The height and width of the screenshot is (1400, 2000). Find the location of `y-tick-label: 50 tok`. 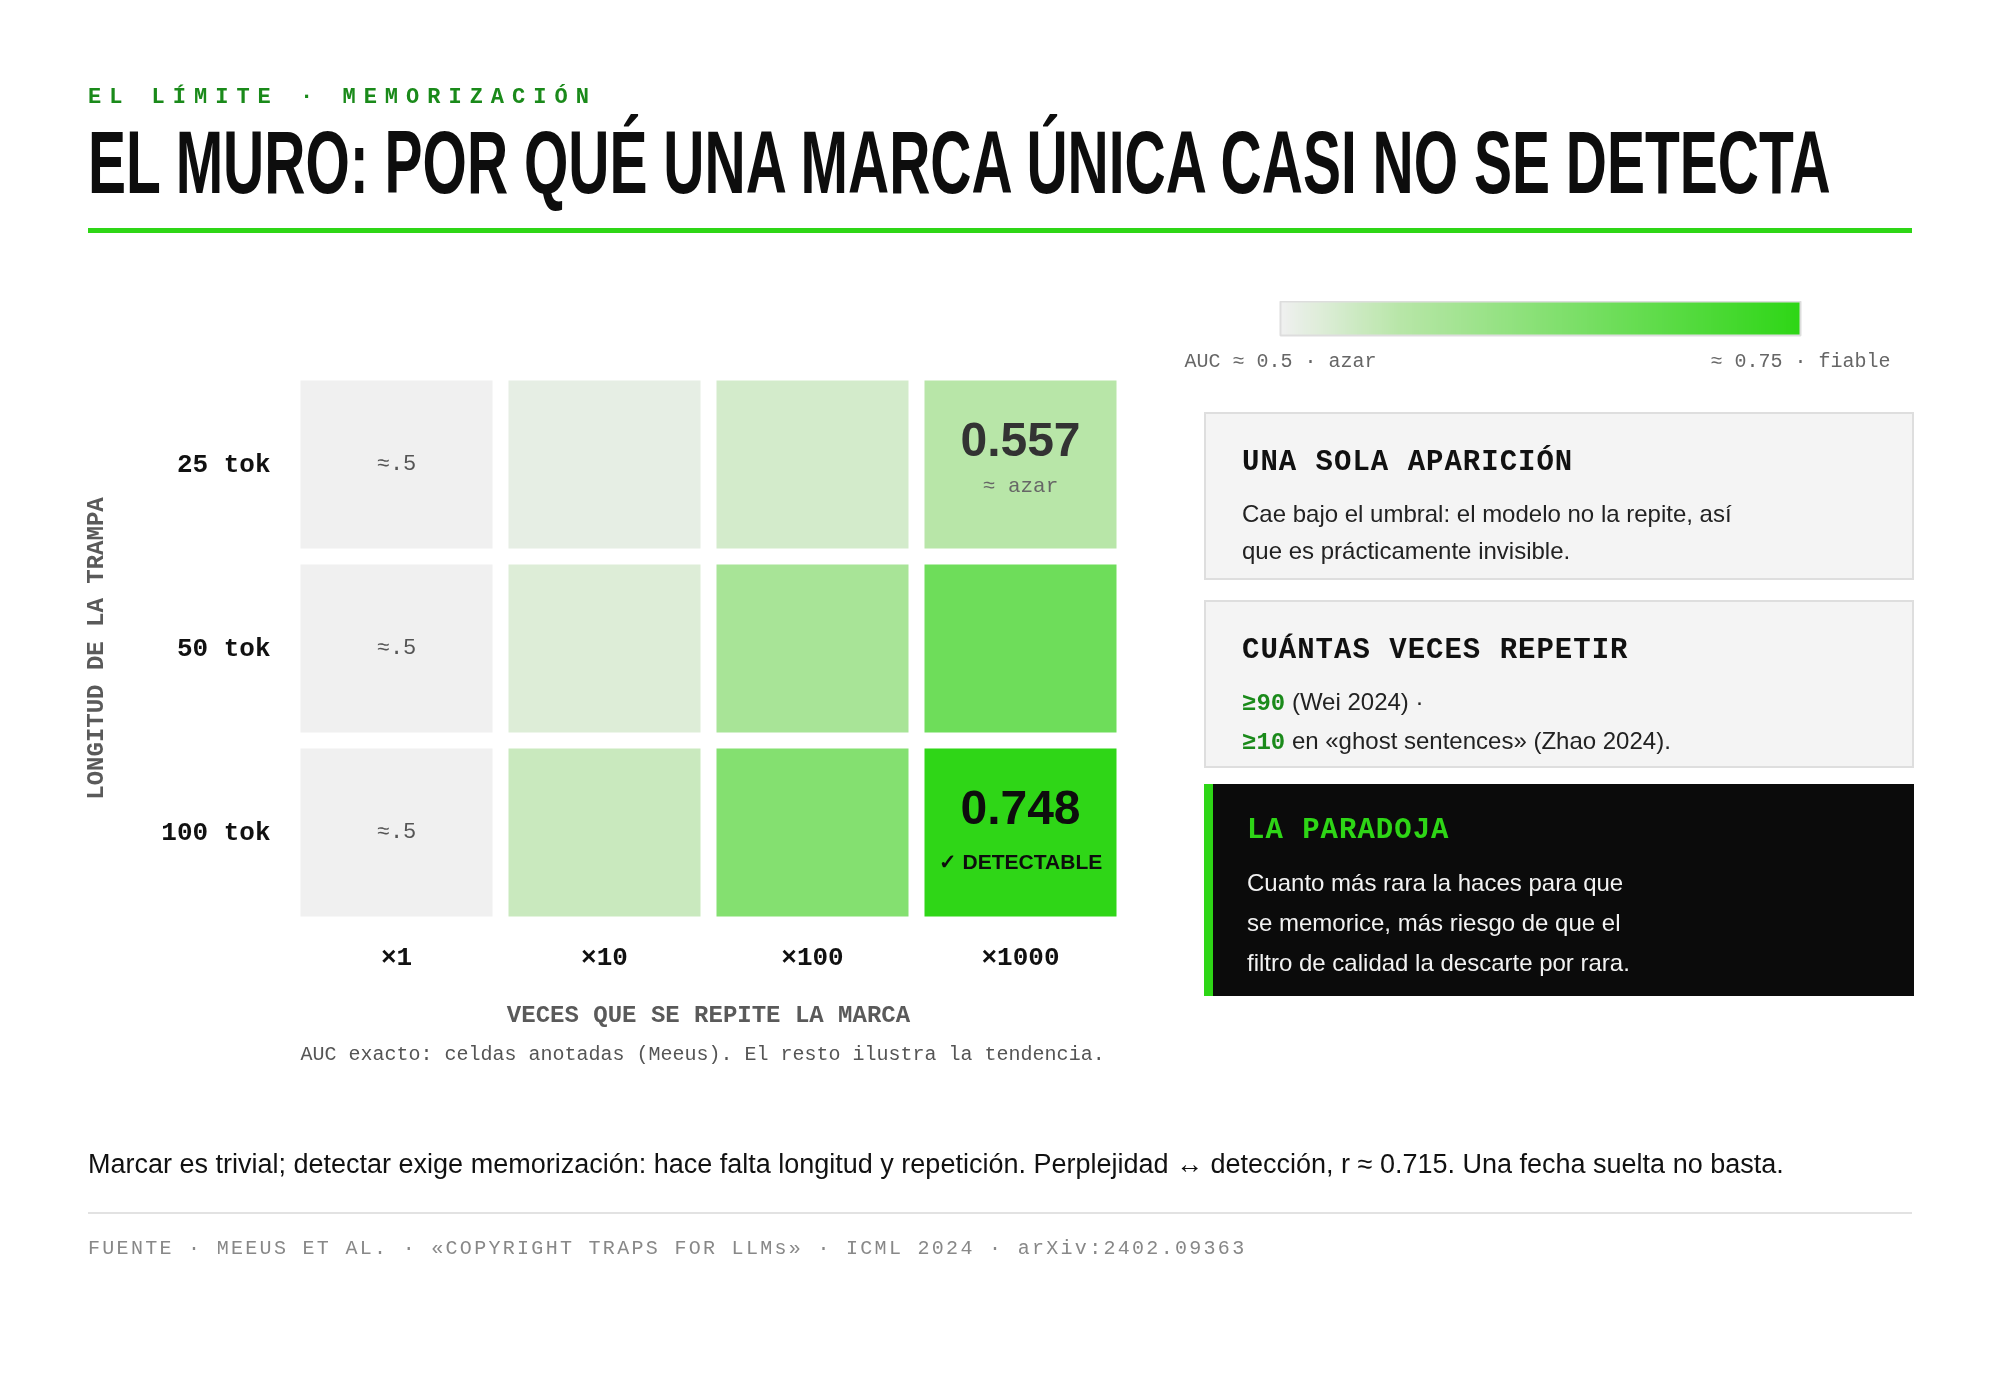

y-tick-label: 50 tok is located at coordinates (223, 648).